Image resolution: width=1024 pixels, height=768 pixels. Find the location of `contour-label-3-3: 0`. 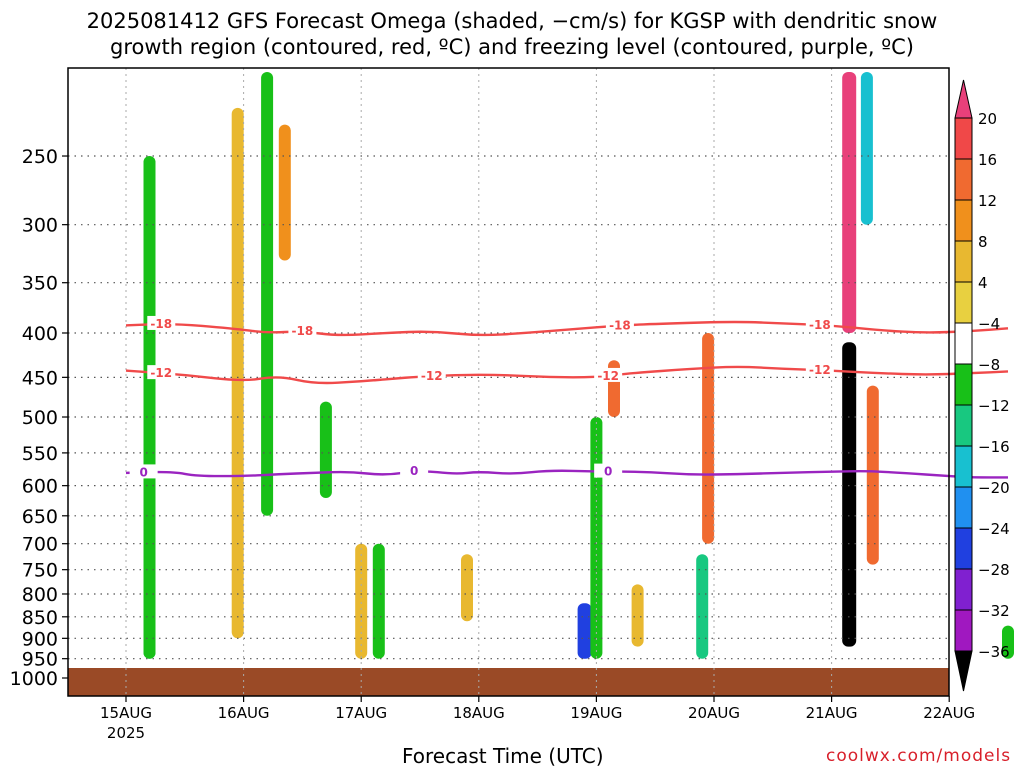

contour-label-3-3: 0 is located at coordinates (608, 472).